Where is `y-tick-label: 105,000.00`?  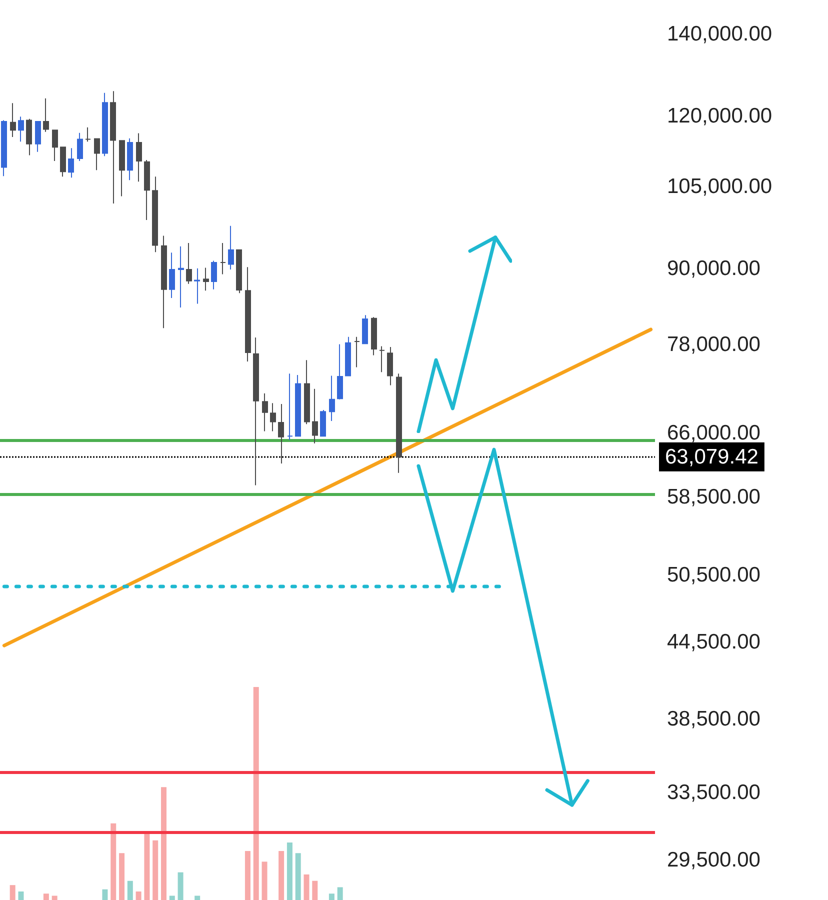 y-tick-label: 105,000.00 is located at coordinates (719, 186).